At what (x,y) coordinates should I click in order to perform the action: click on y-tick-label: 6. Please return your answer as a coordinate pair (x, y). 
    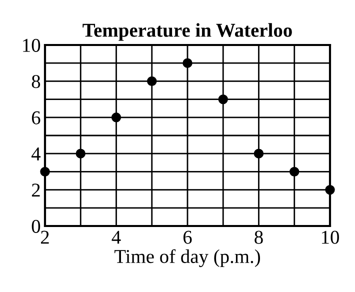
    Looking at the image, I should click on (36, 117).